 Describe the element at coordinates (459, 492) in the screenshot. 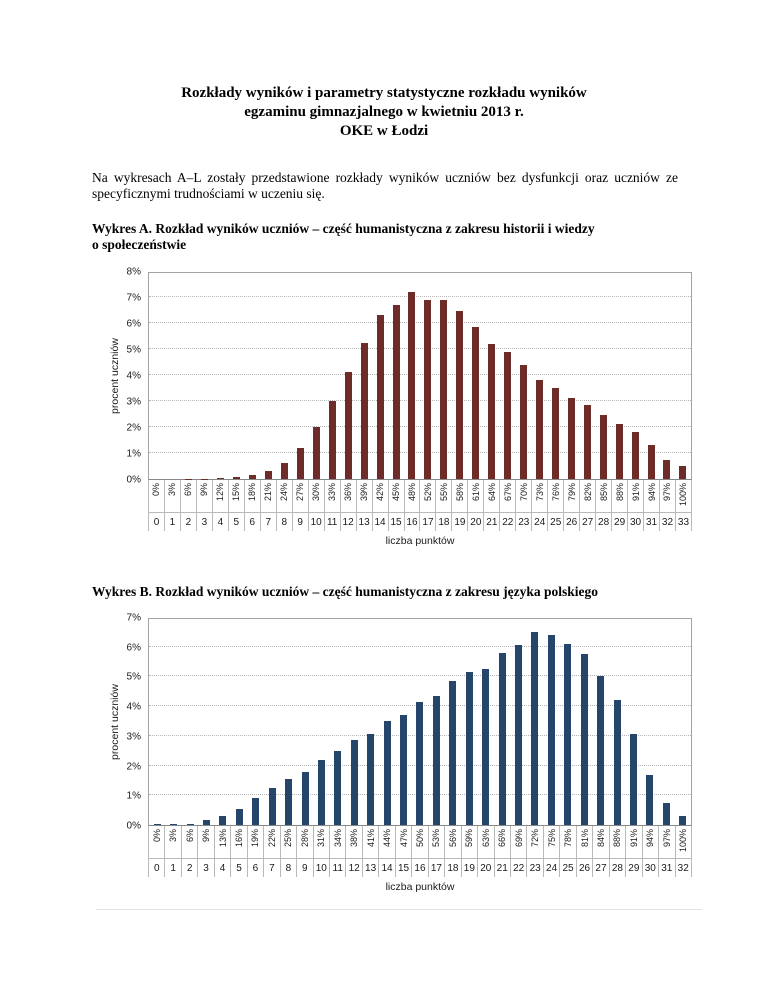

I see `x-percent-label: 58%` at that location.